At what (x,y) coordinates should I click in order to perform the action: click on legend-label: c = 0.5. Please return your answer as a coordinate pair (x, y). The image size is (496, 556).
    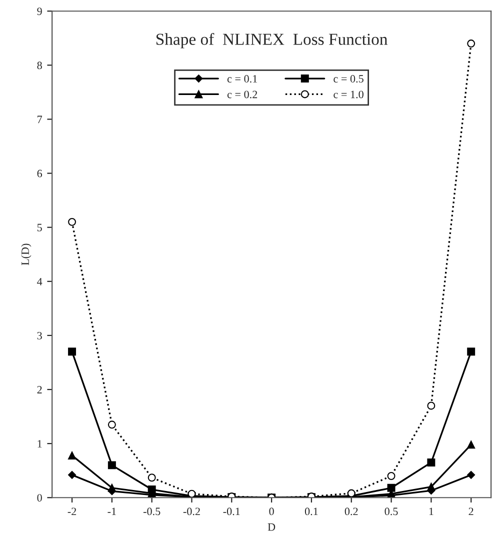
    Looking at the image, I should click on (349, 79).